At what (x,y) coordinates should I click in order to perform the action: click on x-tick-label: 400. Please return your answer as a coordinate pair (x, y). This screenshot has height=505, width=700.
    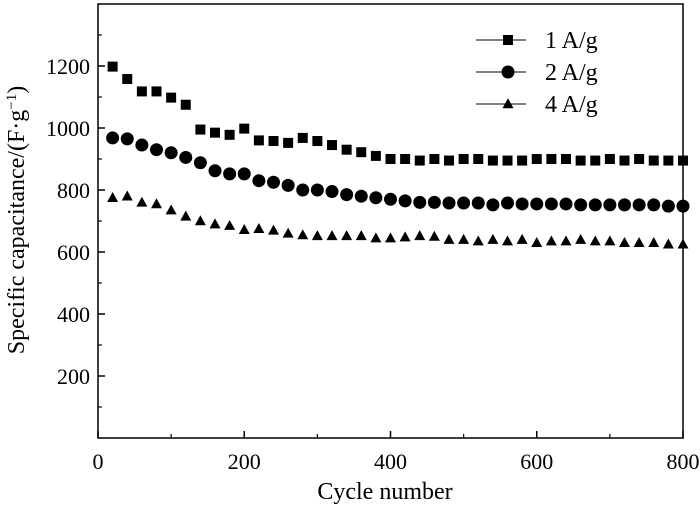
    Looking at the image, I should click on (390, 461).